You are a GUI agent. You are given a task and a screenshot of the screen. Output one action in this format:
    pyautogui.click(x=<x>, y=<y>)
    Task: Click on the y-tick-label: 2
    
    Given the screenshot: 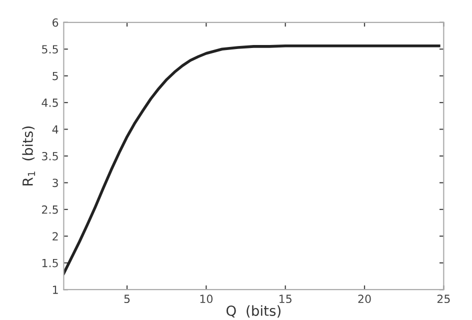 What is the action you would take?
    pyautogui.click(x=55, y=236)
    